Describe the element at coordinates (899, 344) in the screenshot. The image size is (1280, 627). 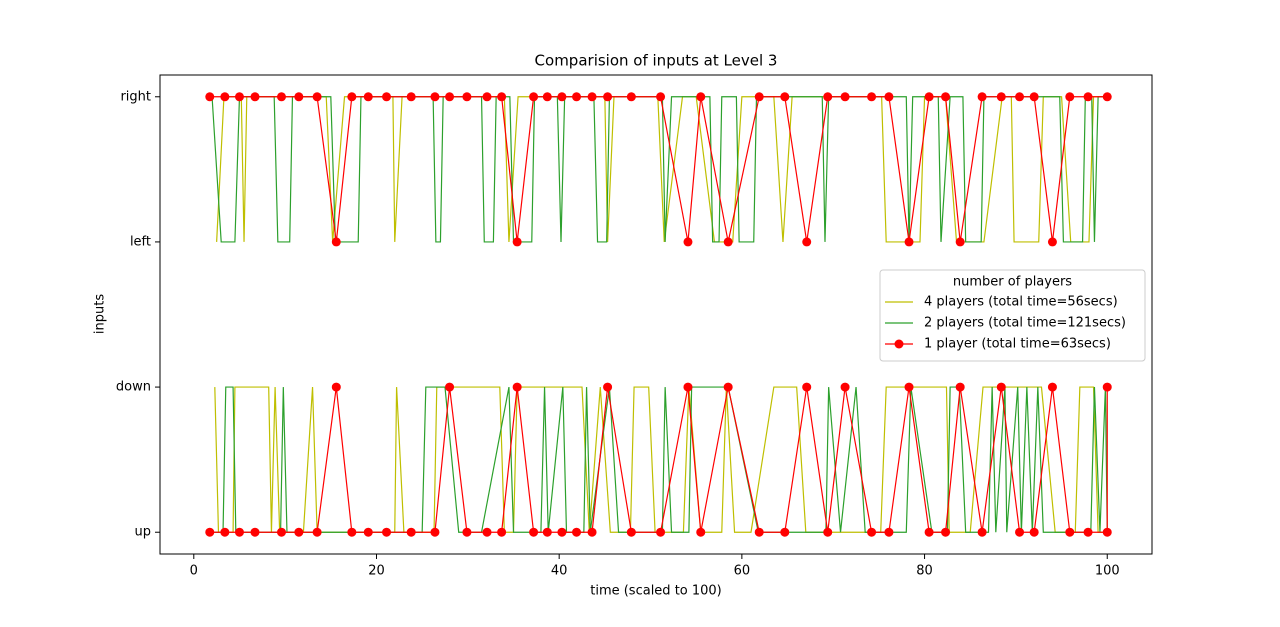
I see `legend-marker` at that location.